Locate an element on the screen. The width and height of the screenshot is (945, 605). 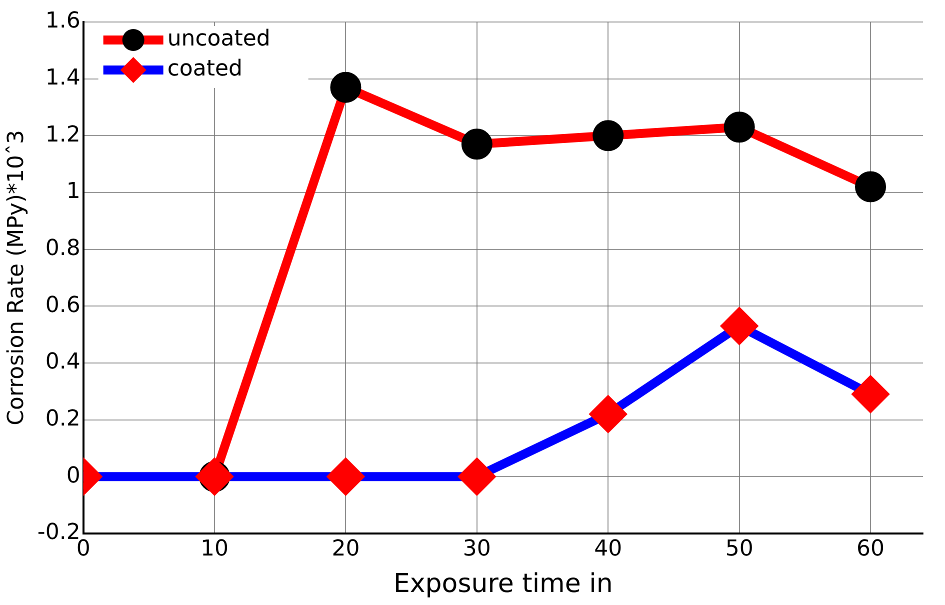
legend-label: uncoated is located at coordinates (218, 39).